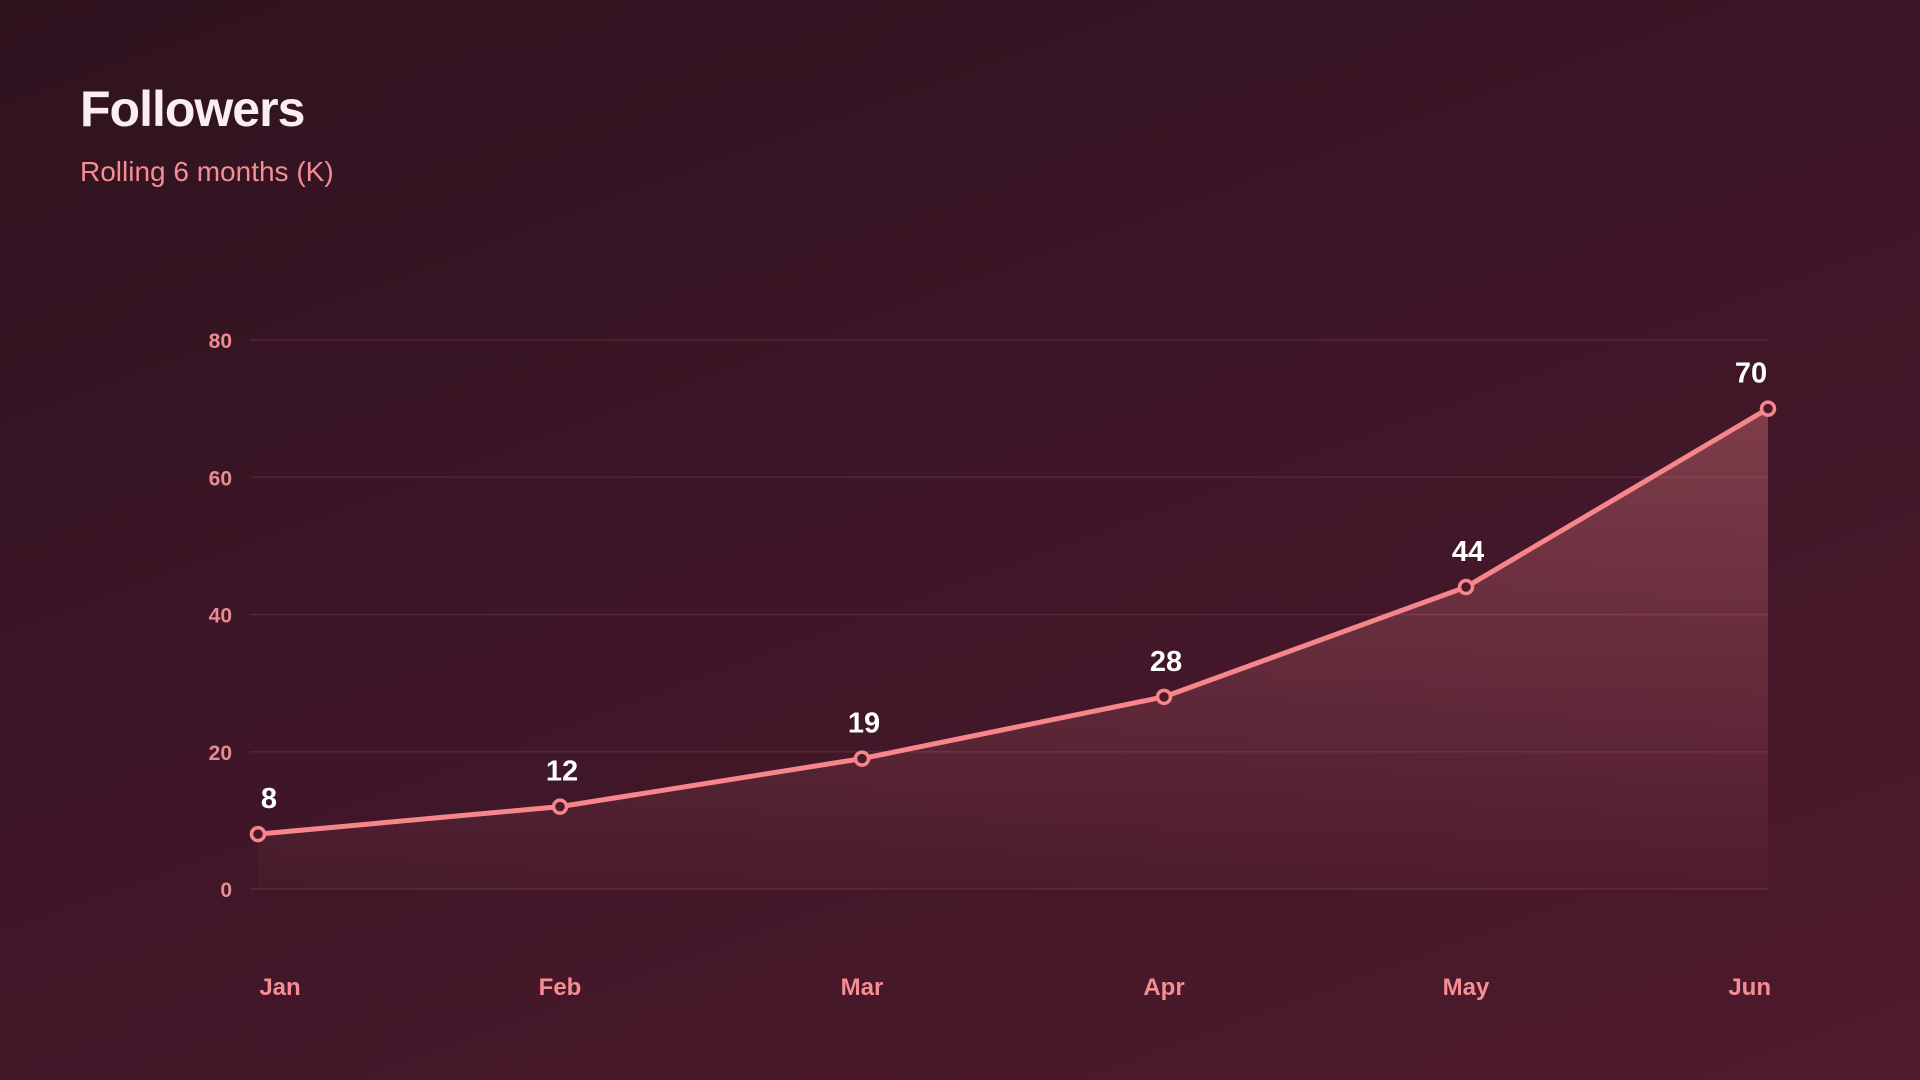 The width and height of the screenshot is (1920, 1080). I want to click on data-point-may, so click(1466, 587).